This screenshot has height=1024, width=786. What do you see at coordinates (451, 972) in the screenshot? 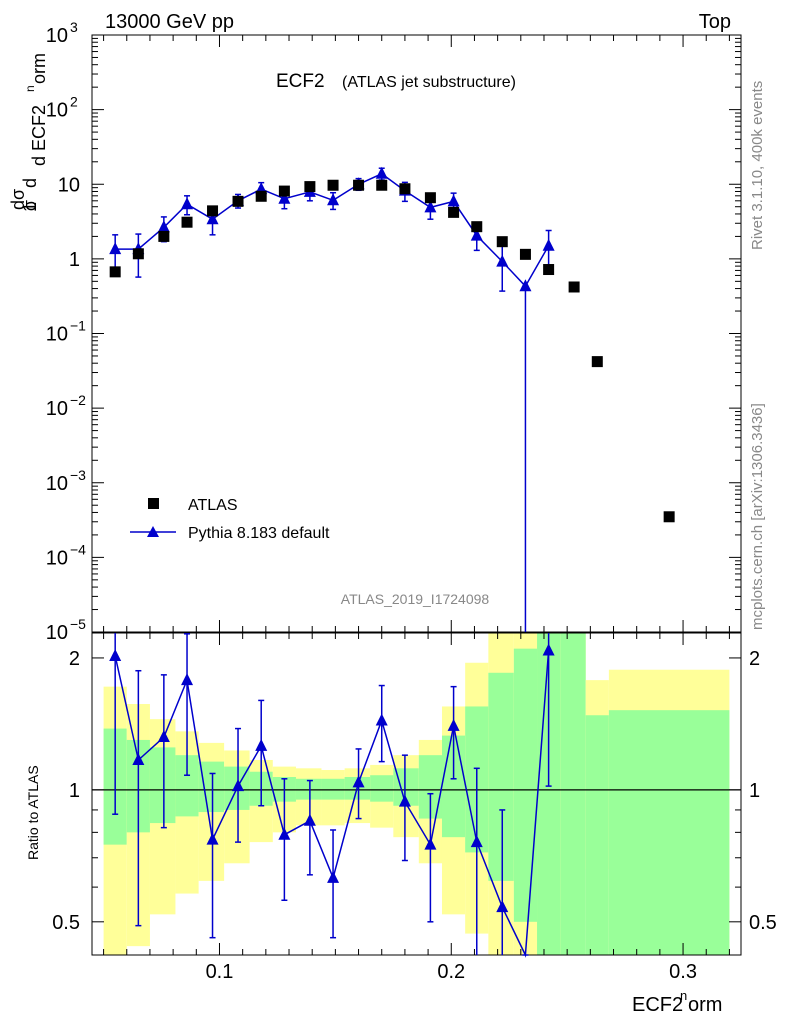
I see `x-tick-label: 0.2` at bounding box center [451, 972].